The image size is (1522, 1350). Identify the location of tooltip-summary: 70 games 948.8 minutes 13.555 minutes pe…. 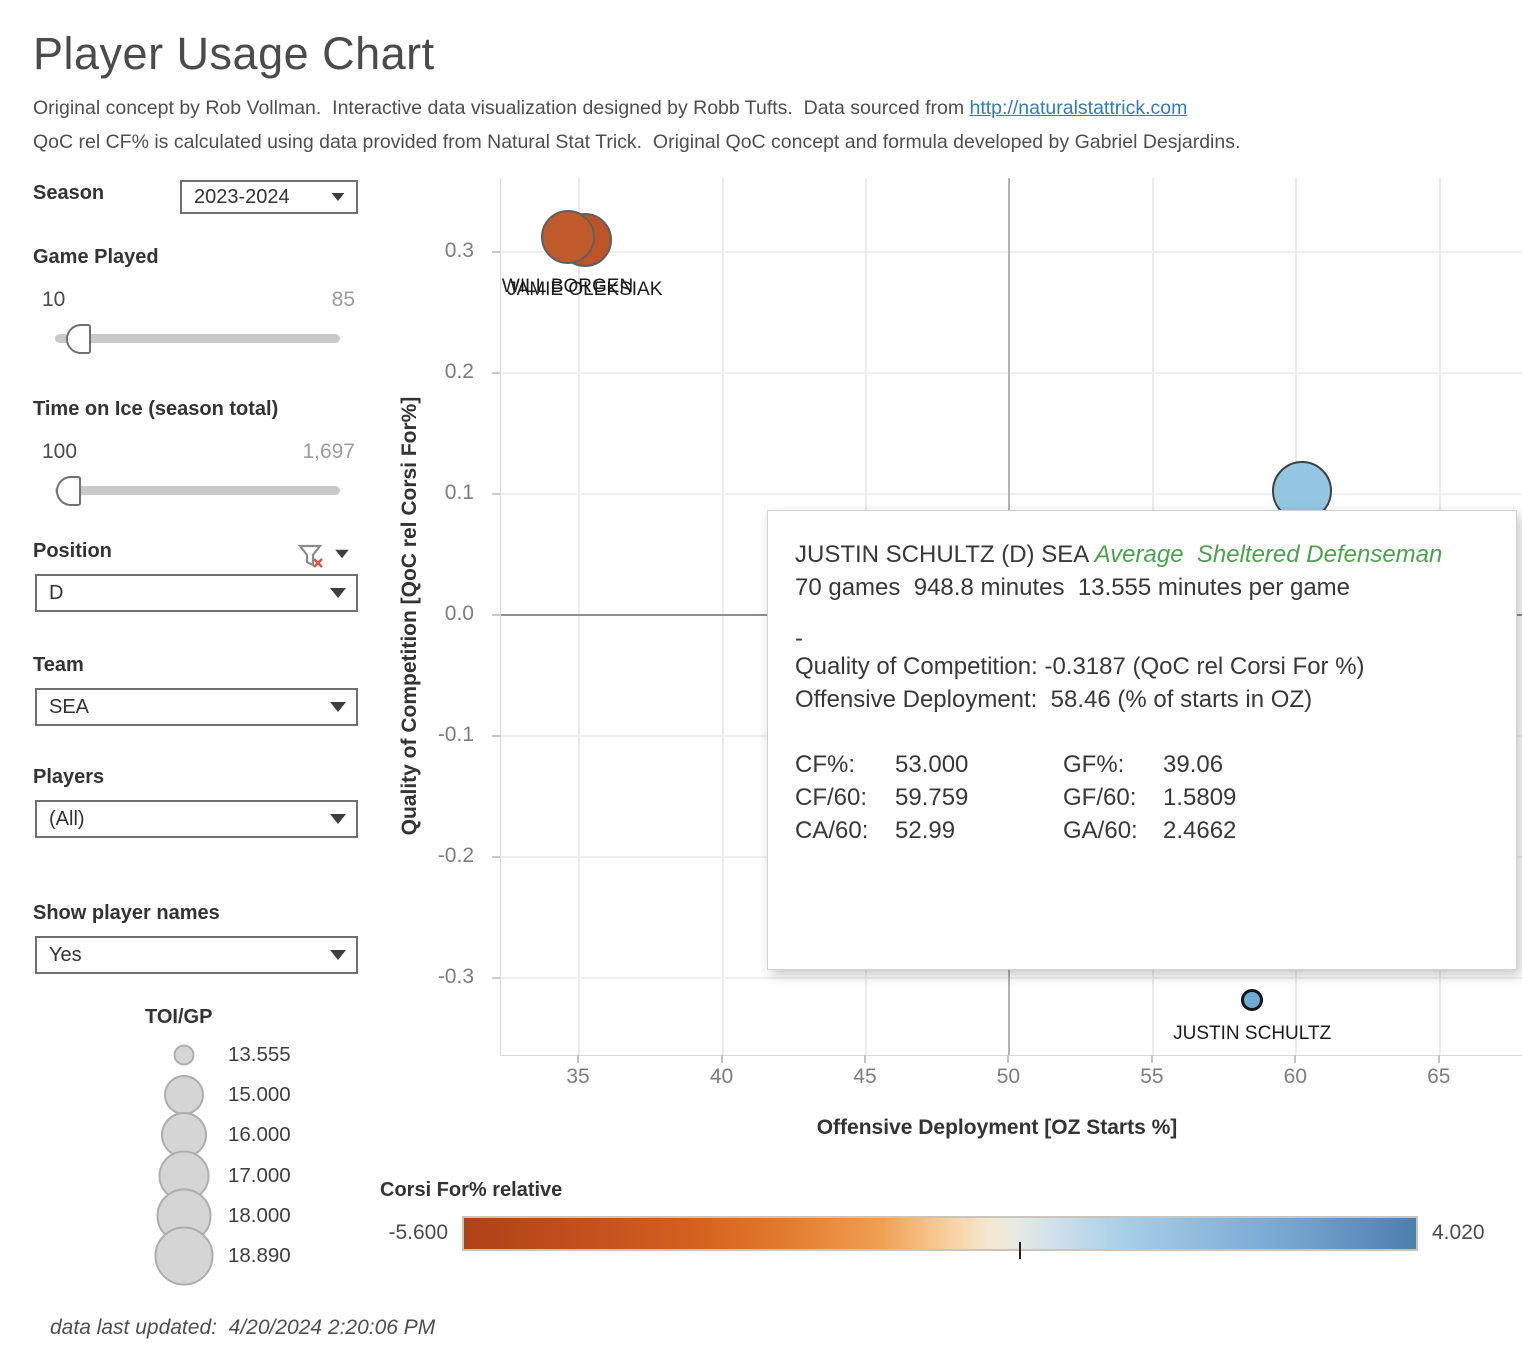
(1072, 587).